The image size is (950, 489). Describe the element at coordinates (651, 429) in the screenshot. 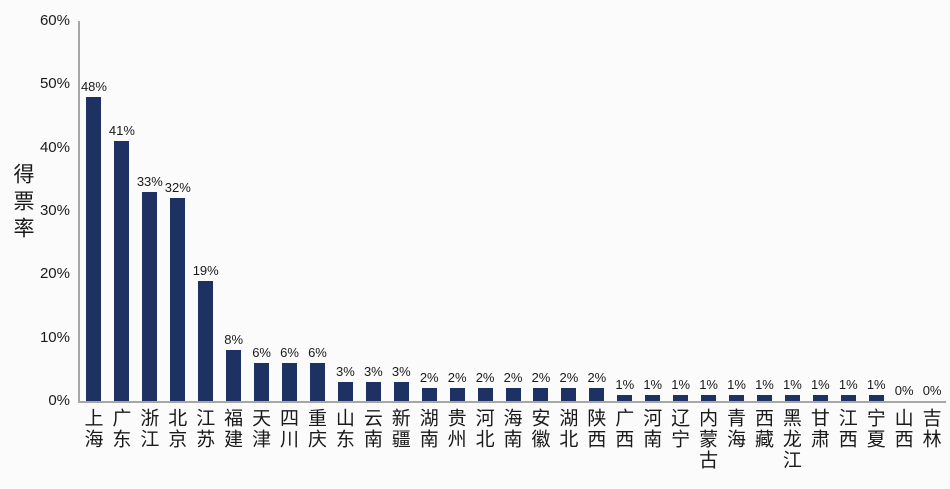

I see `x-axis-label: 河南` at that location.